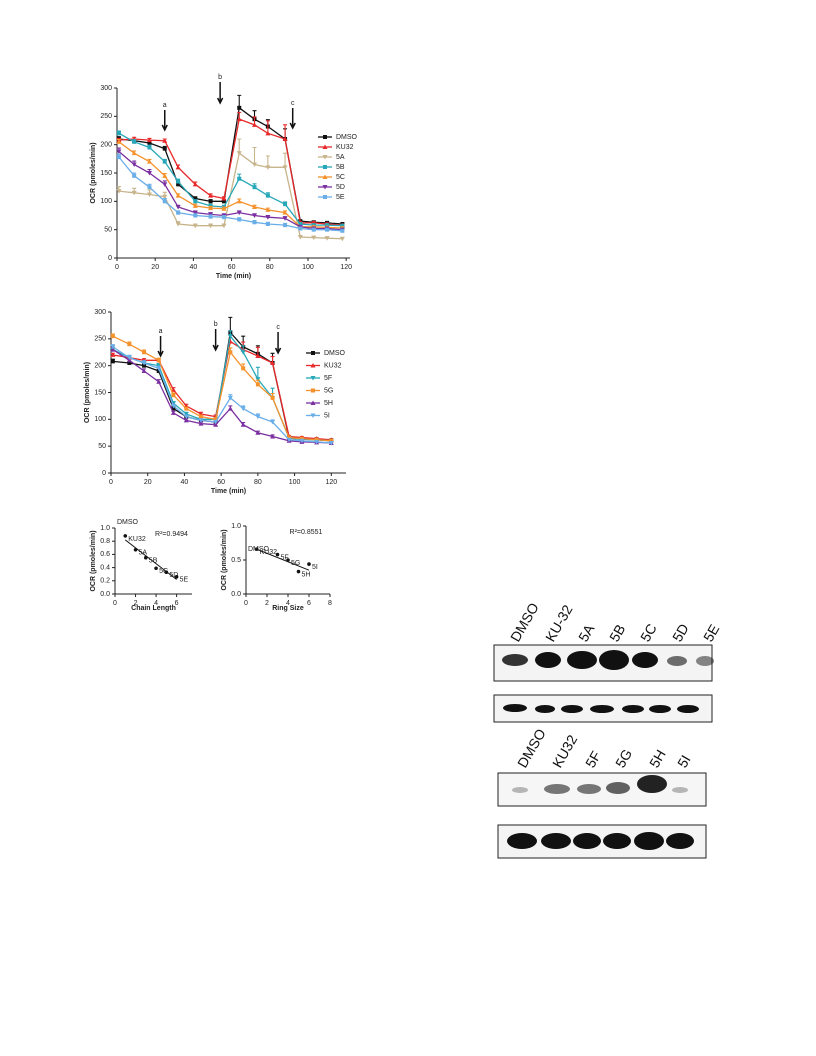 The height and width of the screenshot is (1056, 816). I want to click on point-label: 5E, so click(184, 580).